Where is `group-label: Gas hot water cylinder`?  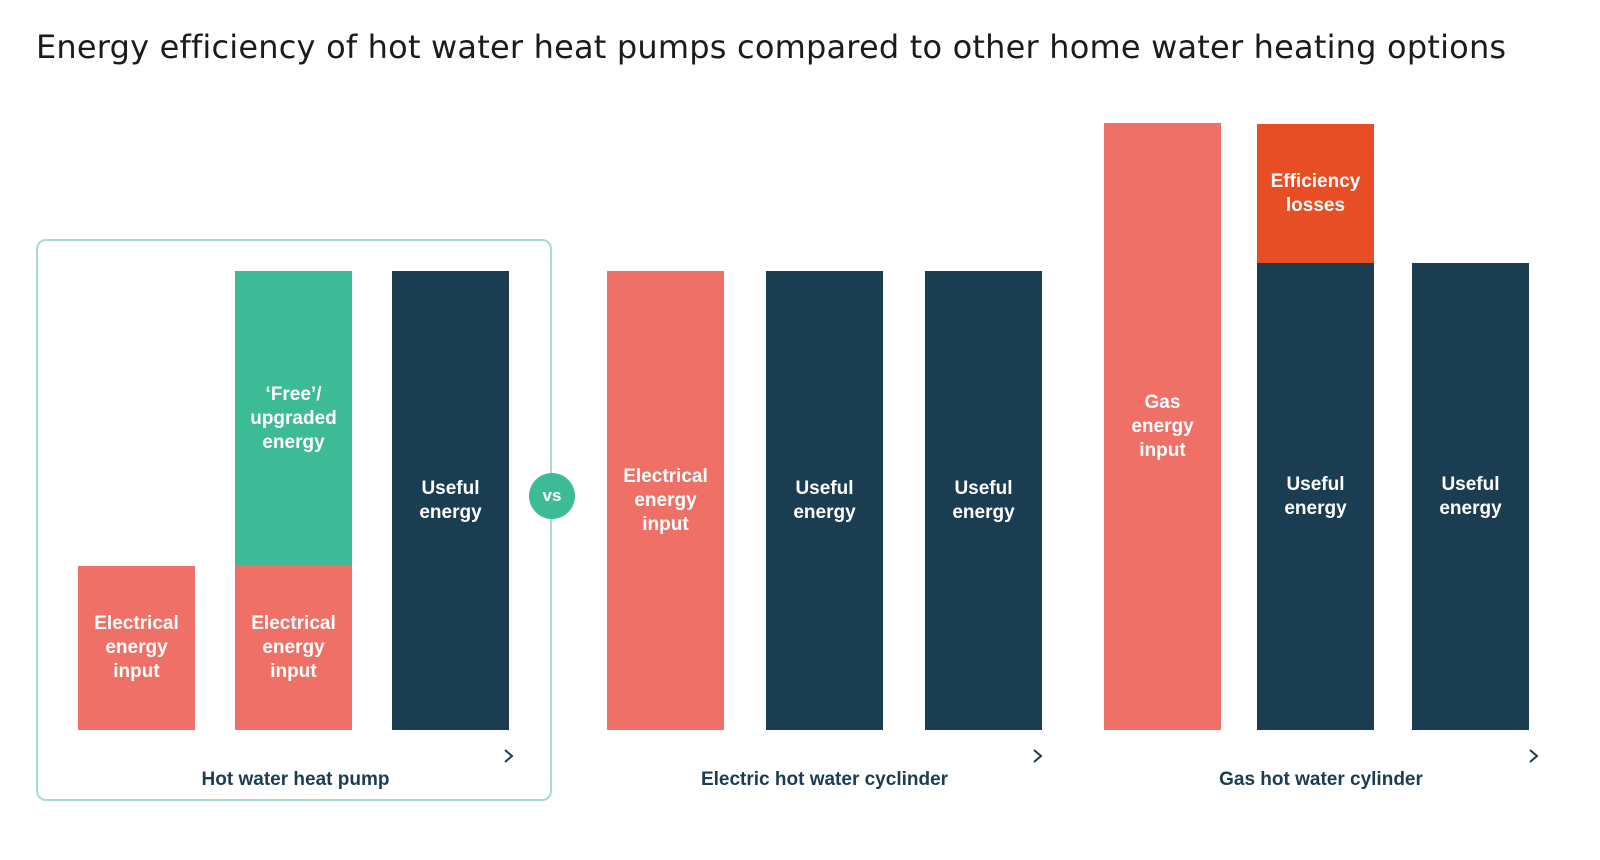 group-label: Gas hot water cylinder is located at coordinates (1321, 779).